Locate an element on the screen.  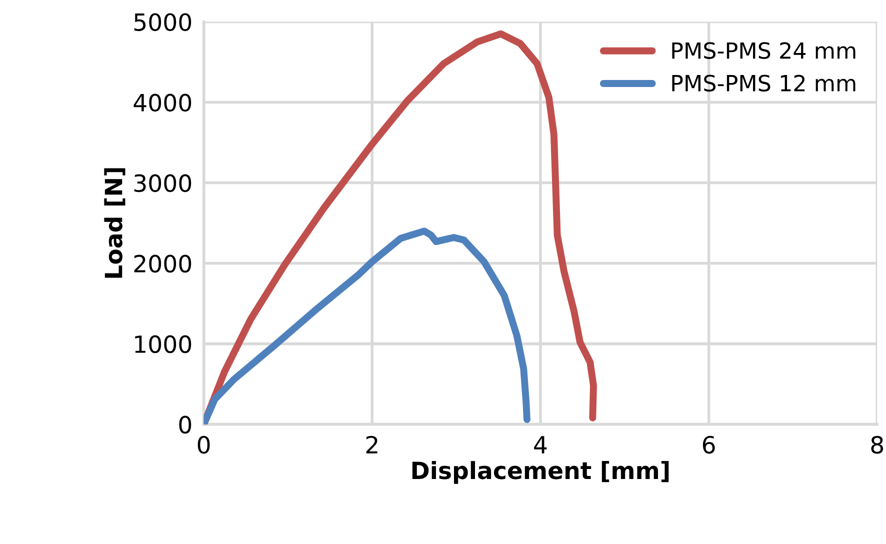
y-tick-label: 4000 is located at coordinates (163, 103).